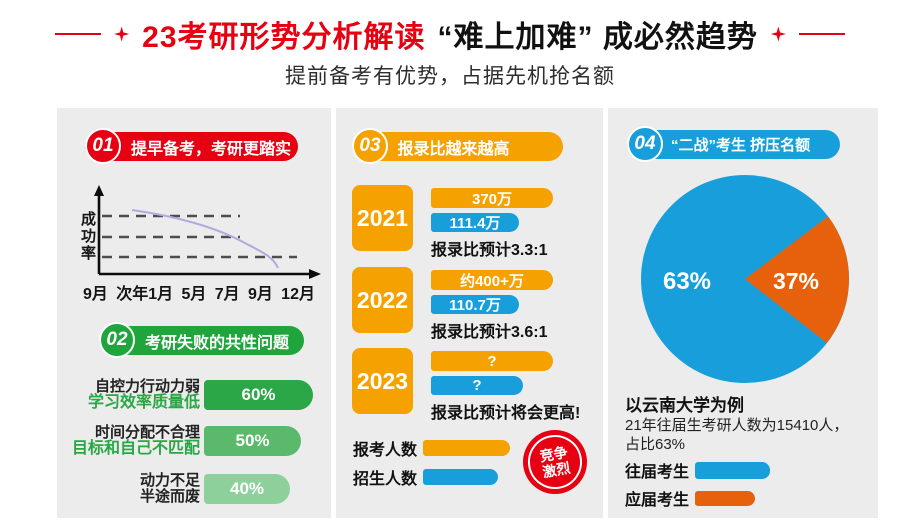  I want to click on year-block: 2021, so click(382, 218).